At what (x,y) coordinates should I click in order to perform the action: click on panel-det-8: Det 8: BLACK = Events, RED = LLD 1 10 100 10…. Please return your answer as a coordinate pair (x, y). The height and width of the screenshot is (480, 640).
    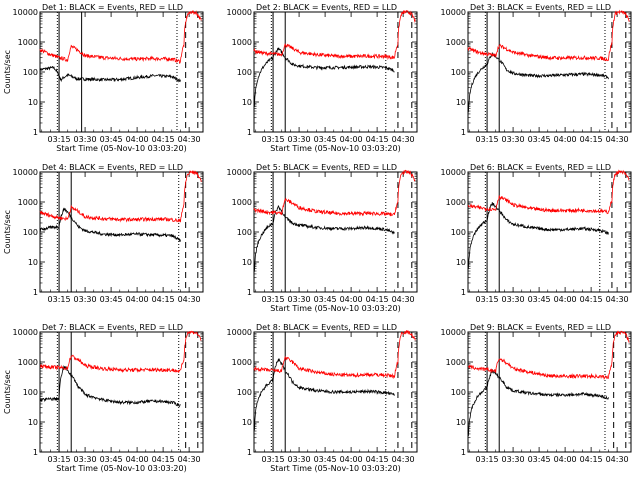
    Looking at the image, I should click on (322, 398).